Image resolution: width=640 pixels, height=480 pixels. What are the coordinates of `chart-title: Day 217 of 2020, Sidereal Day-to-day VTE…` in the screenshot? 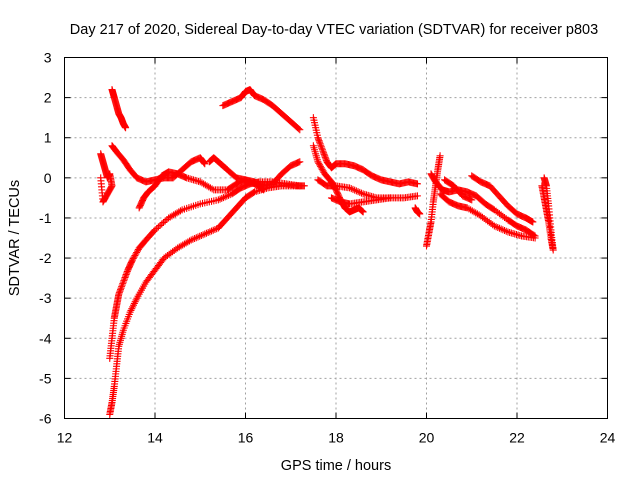 It's located at (334, 30).